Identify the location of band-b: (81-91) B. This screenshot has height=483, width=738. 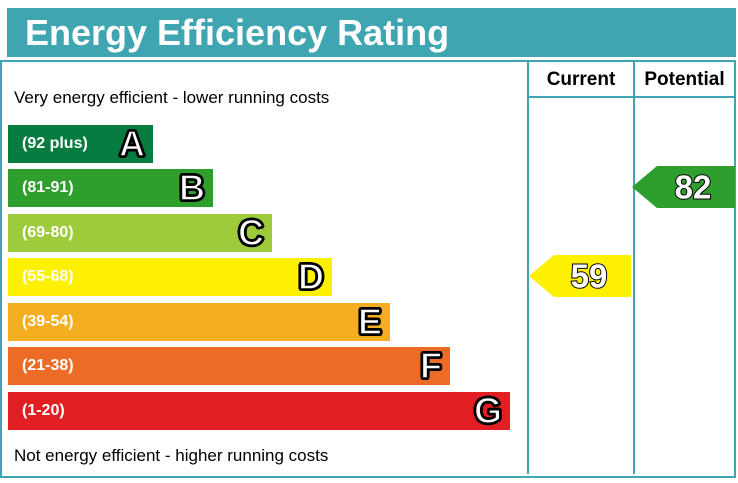
(110, 187).